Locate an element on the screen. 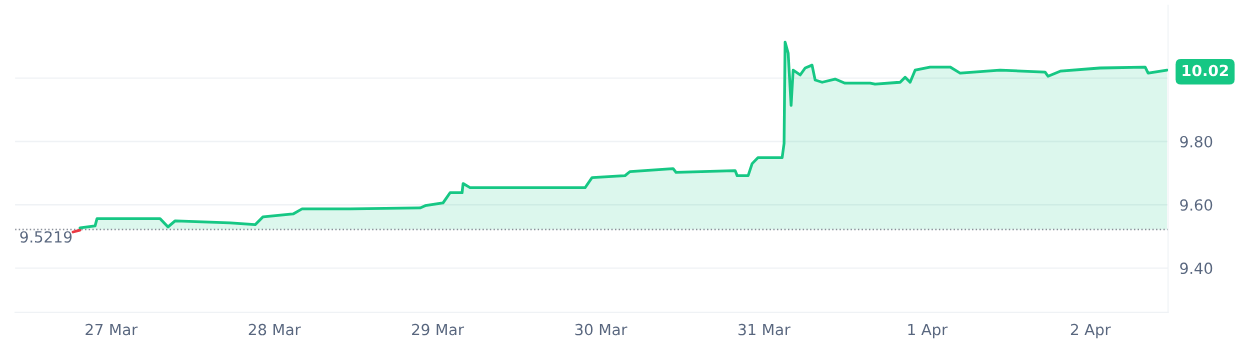 The image size is (1256, 355). y-tick-label: 9.80 is located at coordinates (1196, 141).